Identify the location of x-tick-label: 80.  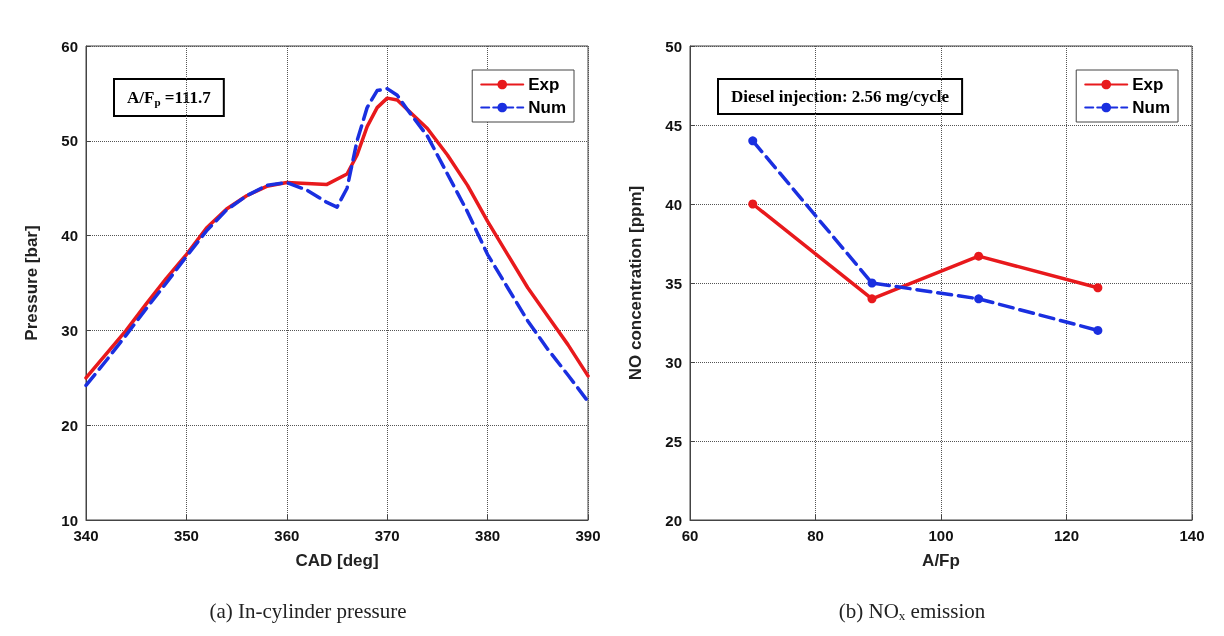
(815, 535).